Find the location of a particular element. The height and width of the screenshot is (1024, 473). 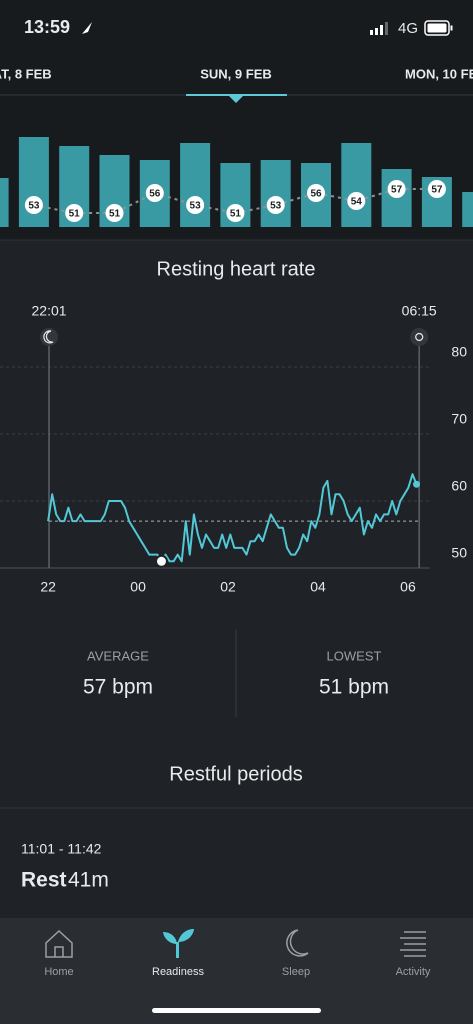

battery-icon is located at coordinates (438, 28).